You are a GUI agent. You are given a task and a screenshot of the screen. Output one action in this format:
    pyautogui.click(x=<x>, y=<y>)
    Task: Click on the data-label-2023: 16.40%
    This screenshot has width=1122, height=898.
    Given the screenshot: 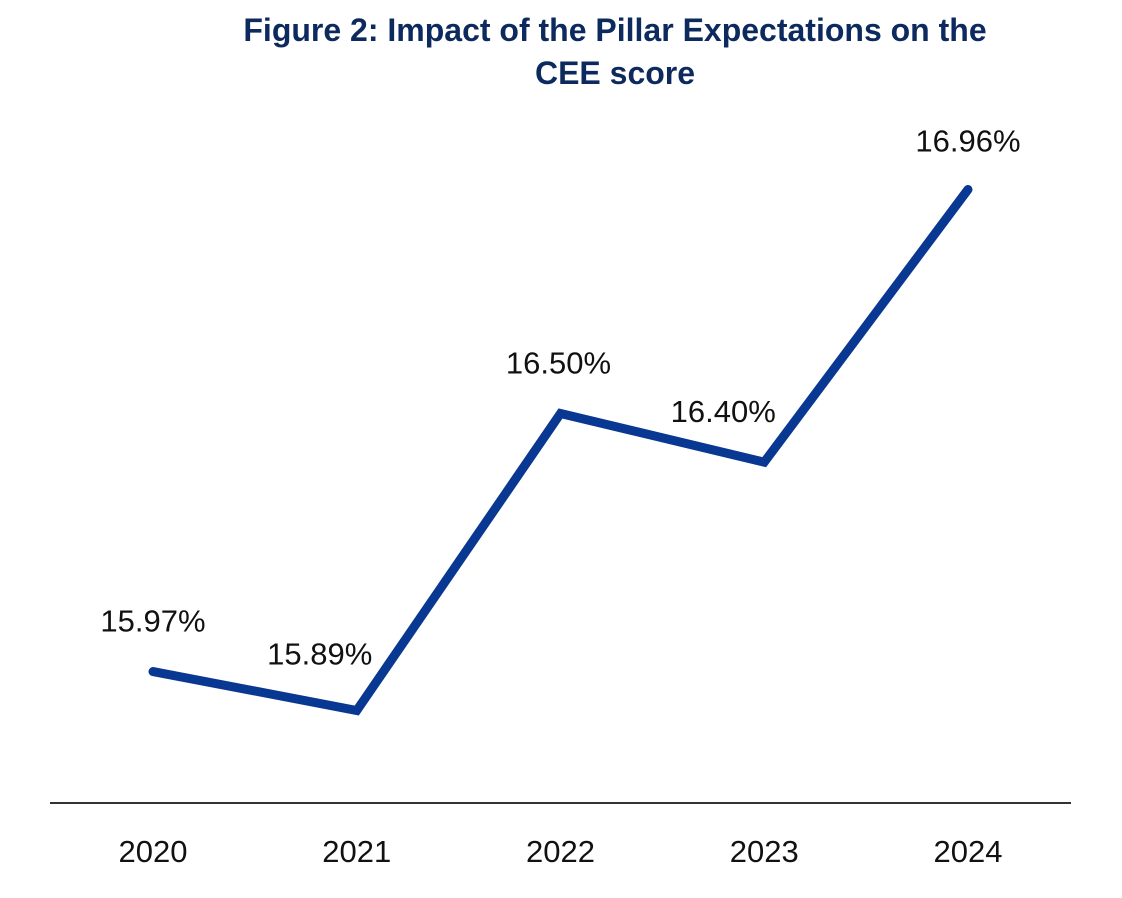 What is the action you would take?
    pyautogui.click(x=723, y=411)
    